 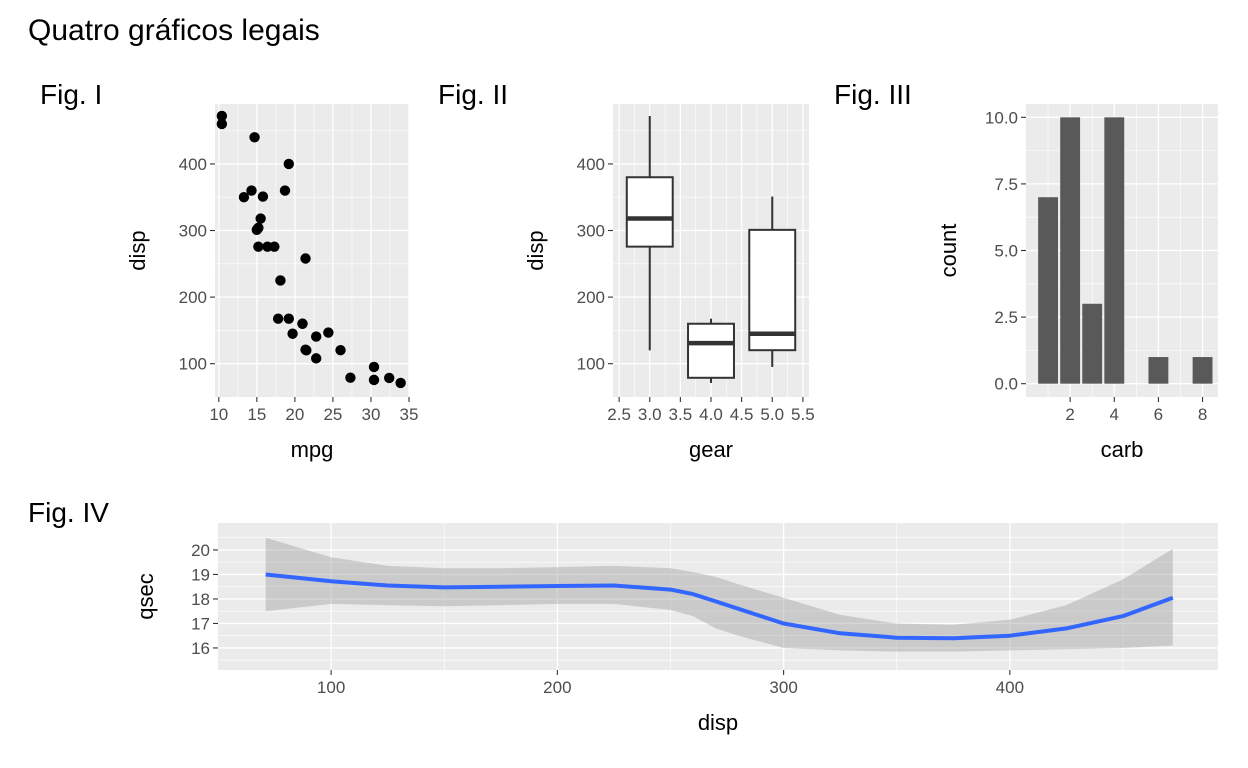 I want to click on x-tick-label: 10, so click(x=218, y=414).